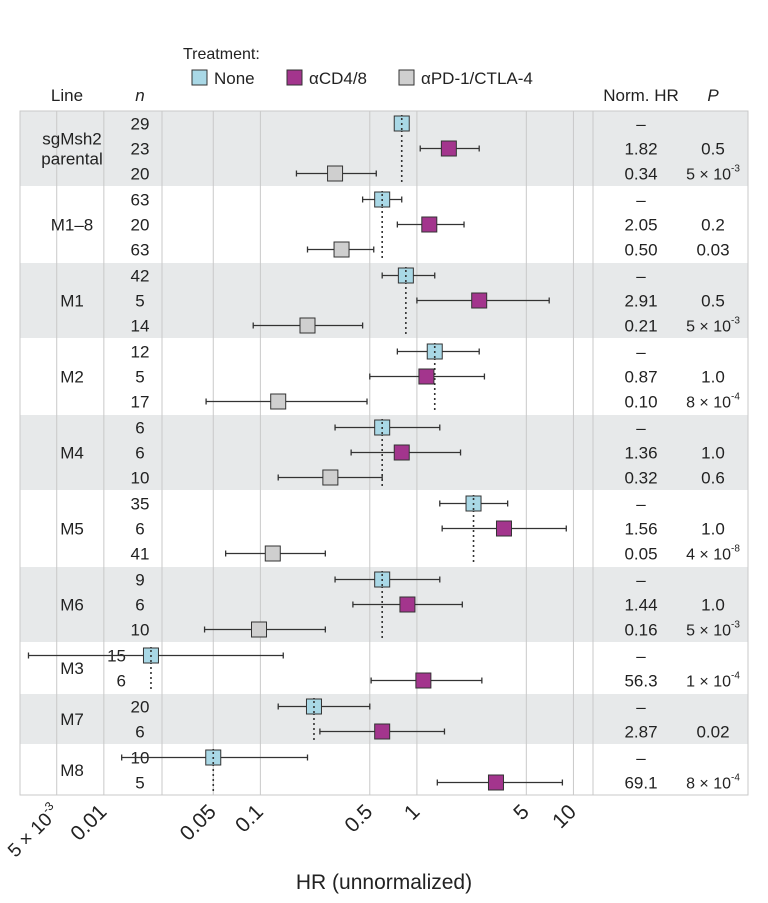 The height and width of the screenshot is (903, 768). I want to click on row-1-1: 20 2.05 0.2, so click(428, 225).